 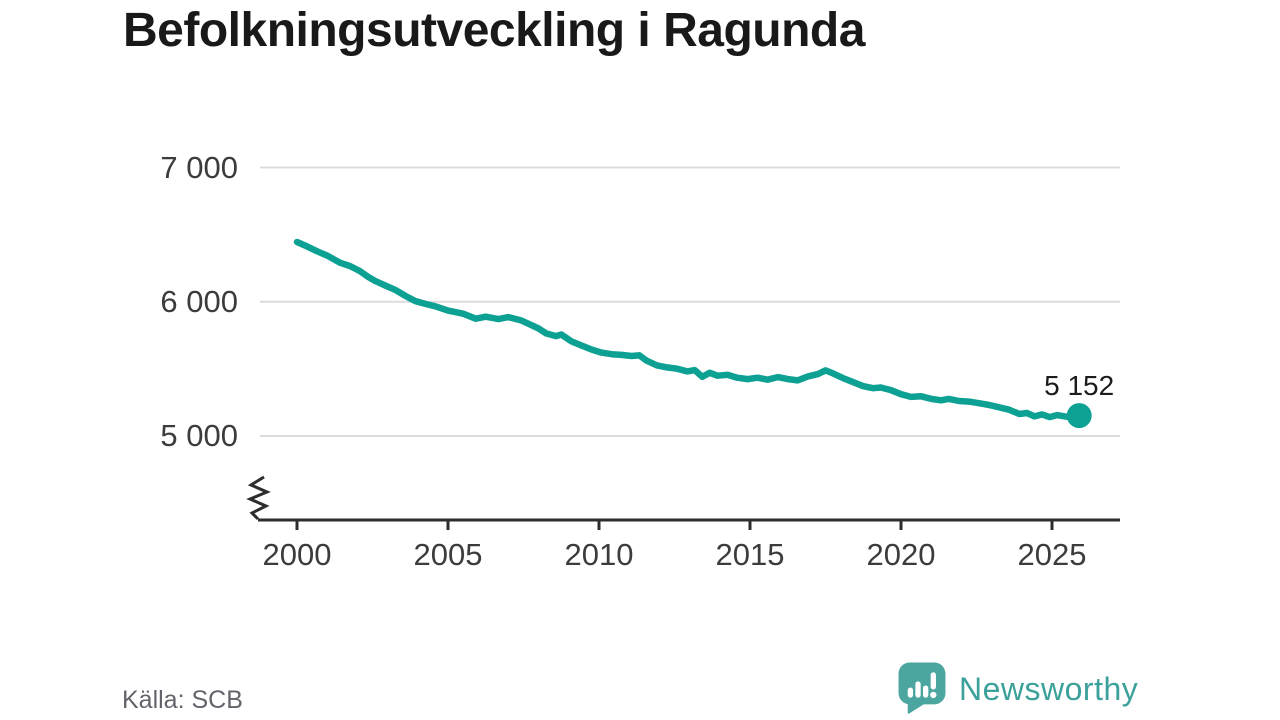 What do you see at coordinates (922, 688) in the screenshot?
I see `newsworthy-logo-icon` at bounding box center [922, 688].